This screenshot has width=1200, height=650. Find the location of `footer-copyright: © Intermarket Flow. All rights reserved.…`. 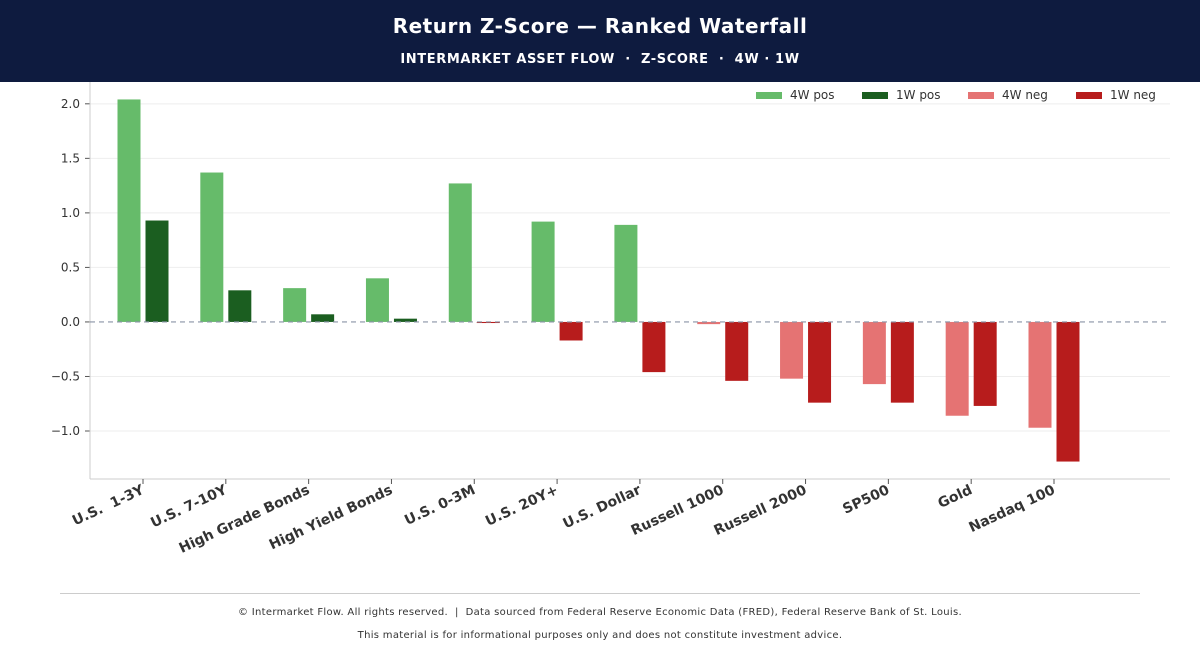

footer-copyright: © Intermarket Flow. All rights reserved.… is located at coordinates (600, 612).